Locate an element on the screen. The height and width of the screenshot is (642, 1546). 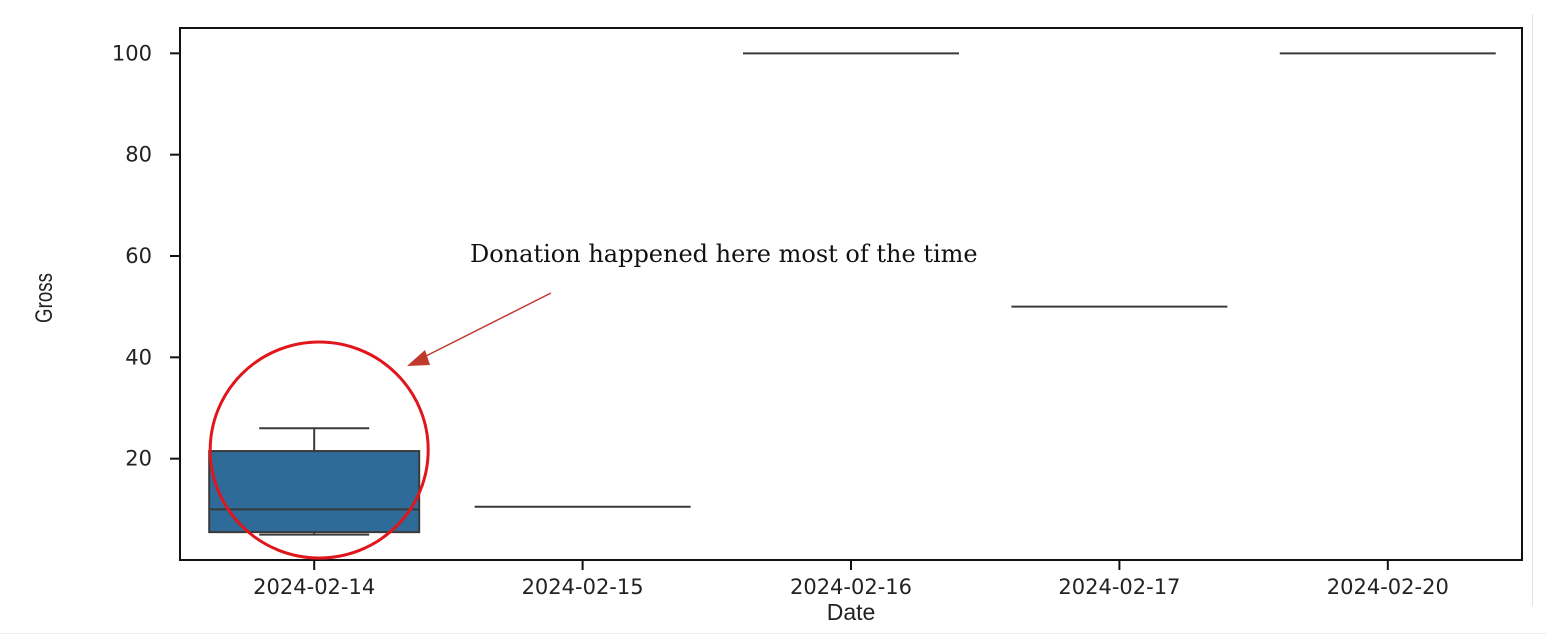
y-axis: 20 40 60 80 100 is located at coordinates (146, 256).